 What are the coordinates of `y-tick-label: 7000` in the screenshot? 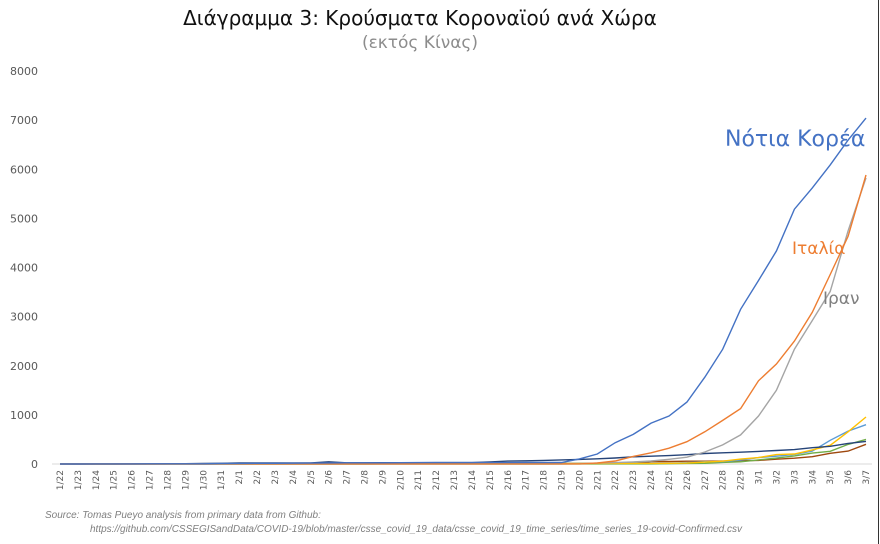 It's located at (24, 120).